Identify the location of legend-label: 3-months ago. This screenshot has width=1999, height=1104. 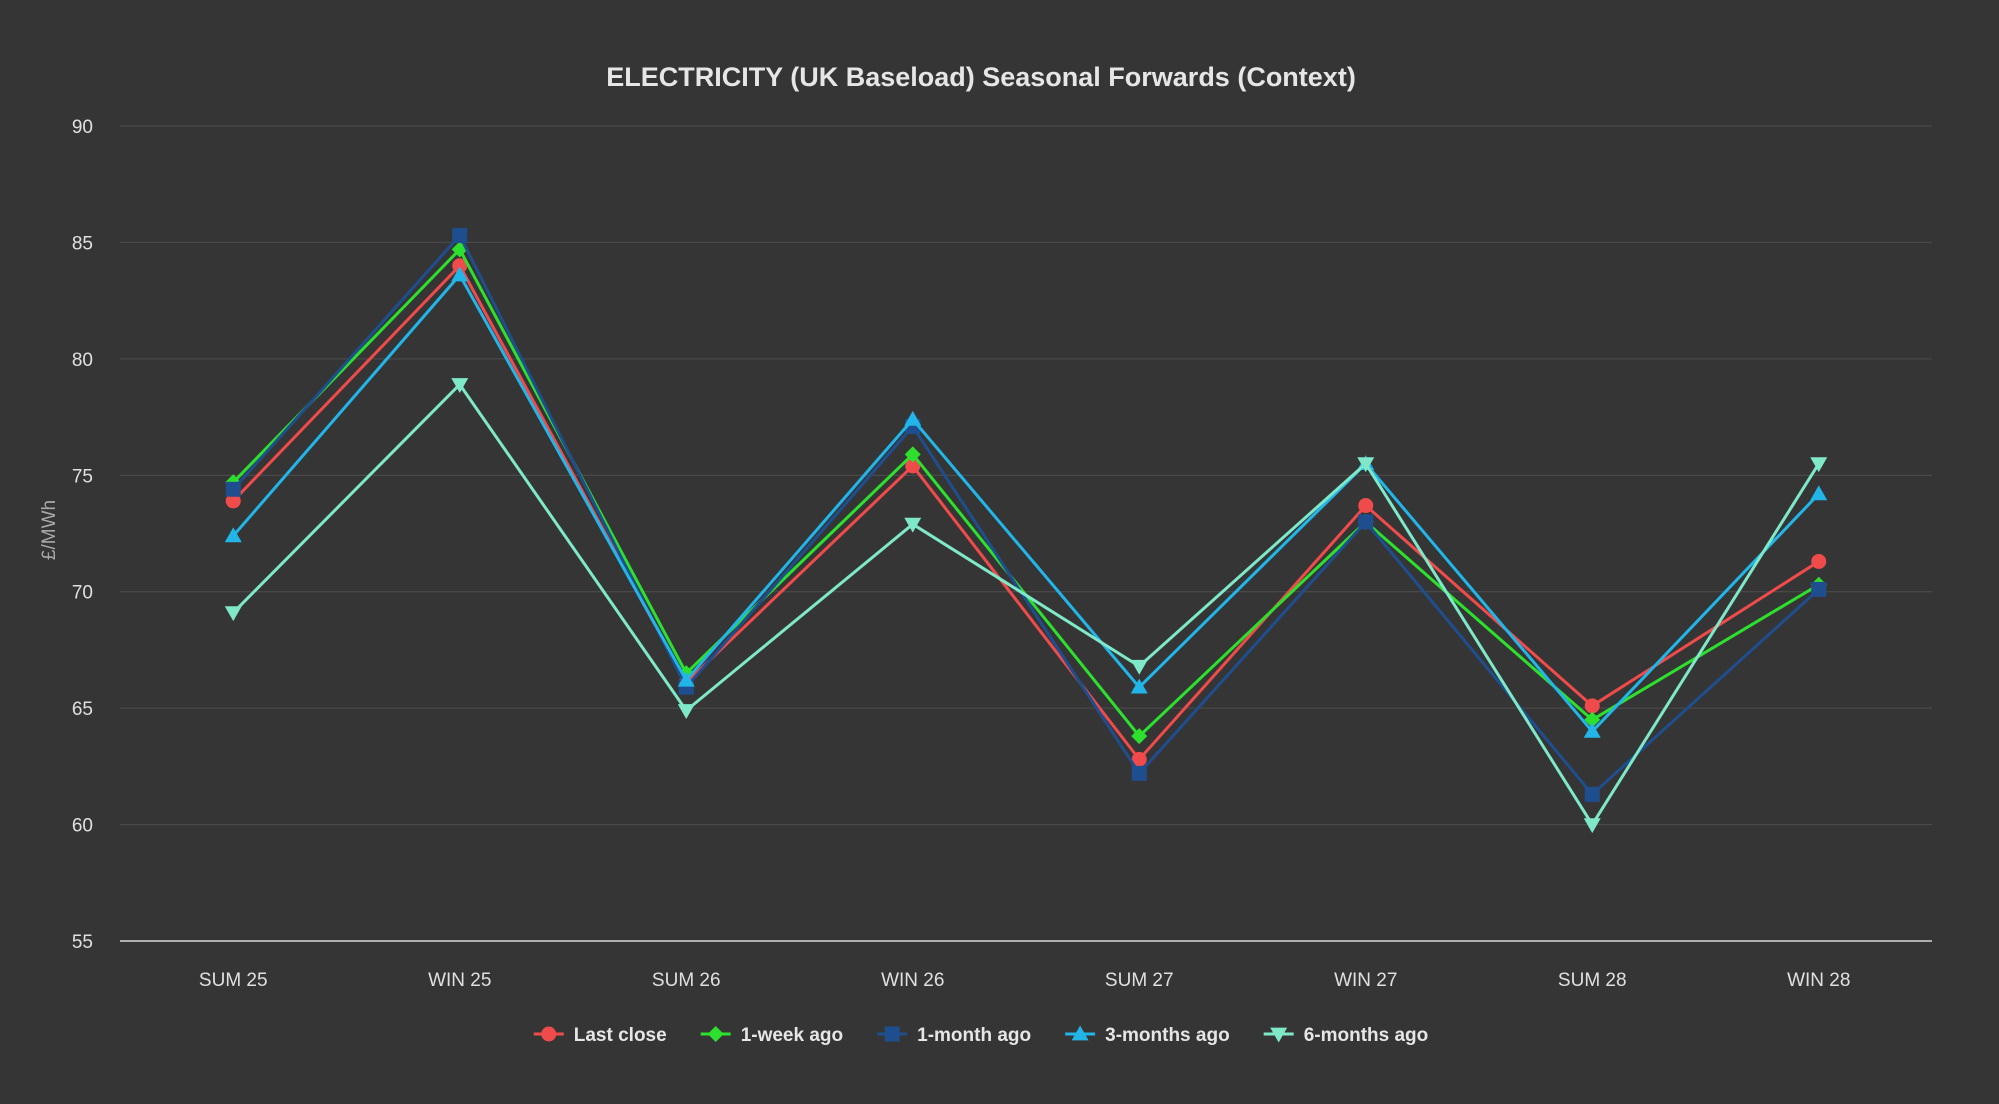
(1167, 1035).